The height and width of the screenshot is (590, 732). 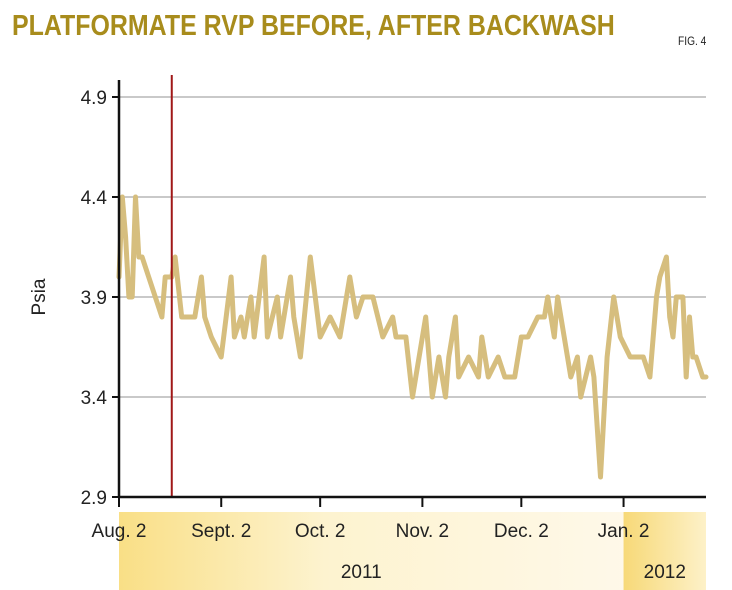 What do you see at coordinates (39, 296) in the screenshot?
I see `y-axis-label: Psia` at bounding box center [39, 296].